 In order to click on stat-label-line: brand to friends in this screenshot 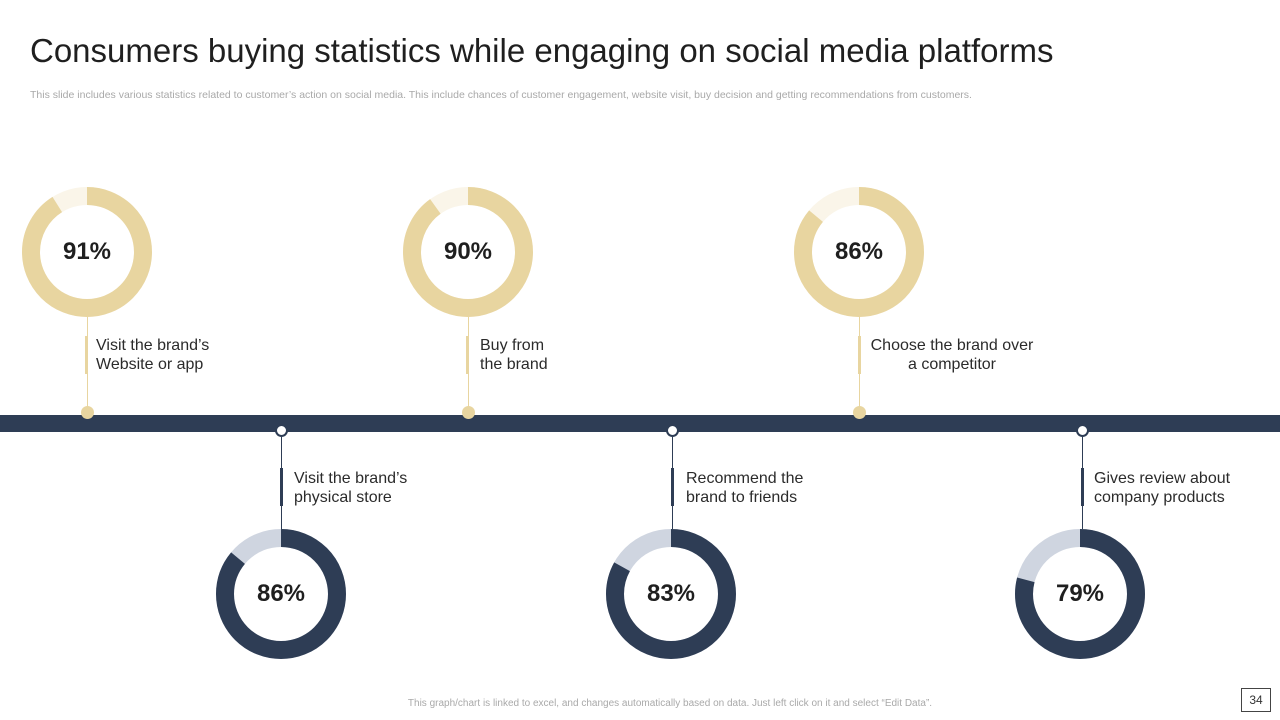, I will do `click(742, 497)`.